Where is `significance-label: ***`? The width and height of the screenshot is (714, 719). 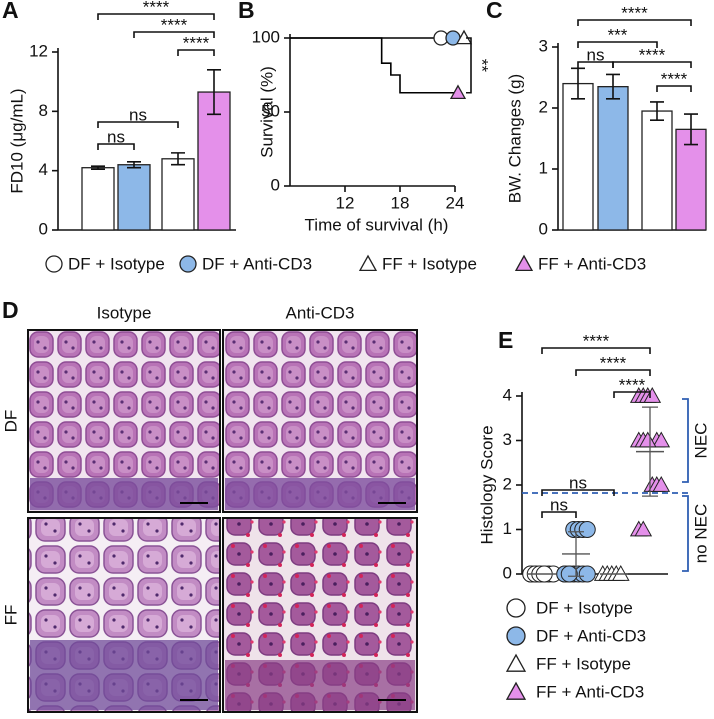
significance-label: *** is located at coordinates (618, 34).